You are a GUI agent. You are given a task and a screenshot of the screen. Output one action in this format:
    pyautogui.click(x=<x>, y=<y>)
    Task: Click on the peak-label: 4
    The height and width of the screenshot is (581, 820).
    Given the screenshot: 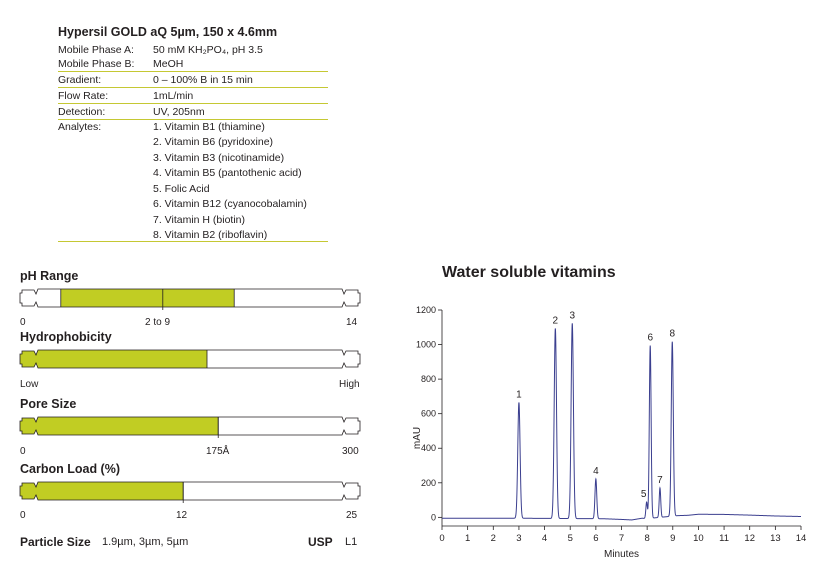 What is the action you would take?
    pyautogui.click(x=596, y=471)
    